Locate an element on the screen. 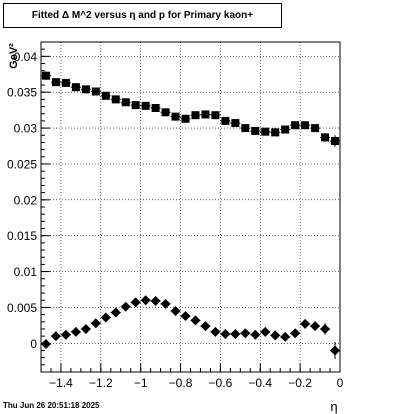  x-axis-label: η is located at coordinates (333, 406).